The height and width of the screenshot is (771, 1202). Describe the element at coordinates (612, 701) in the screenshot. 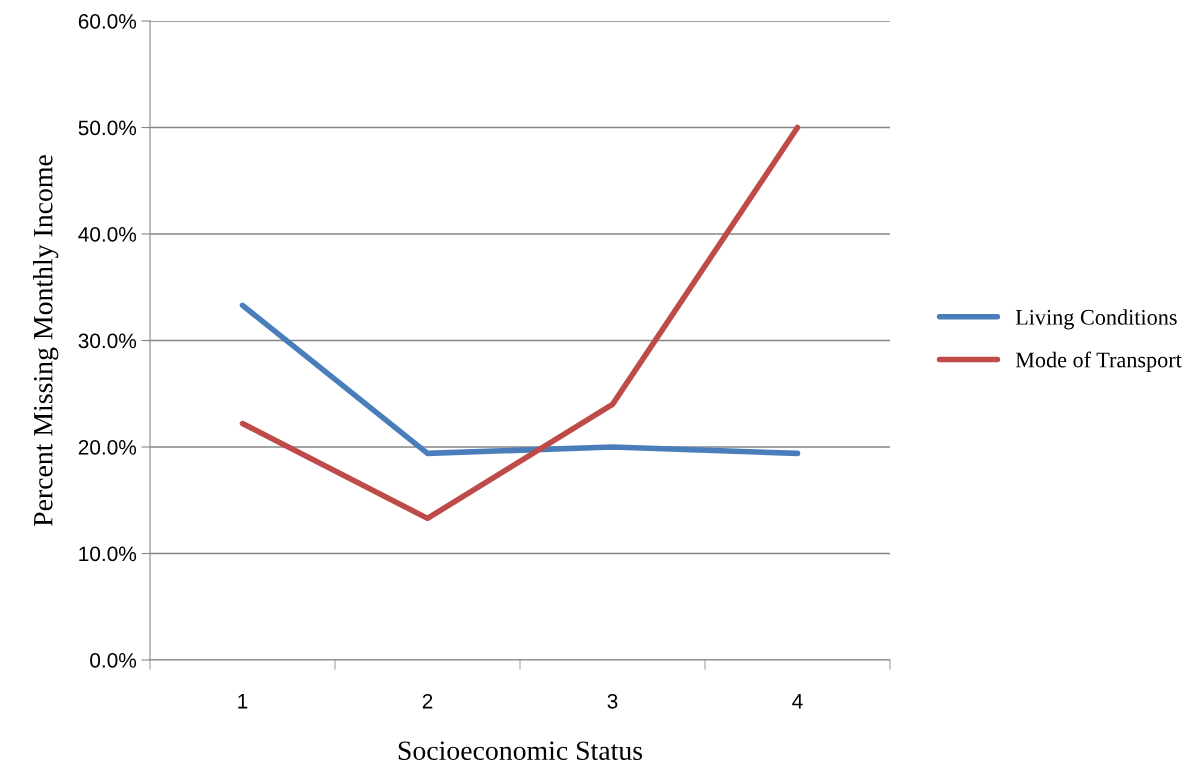

I see `x-tick-label: 3` at that location.